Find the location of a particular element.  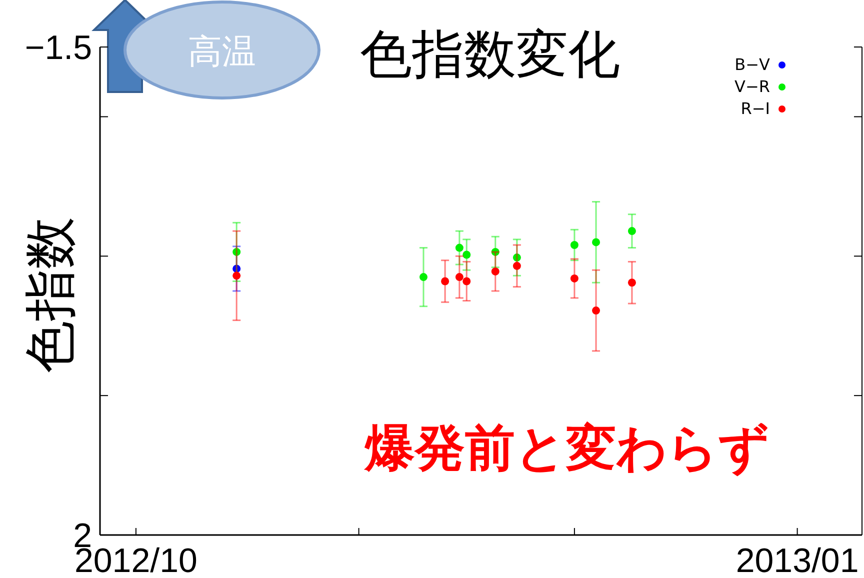

y-axis-title: 色指数 is located at coordinates (51, 295).